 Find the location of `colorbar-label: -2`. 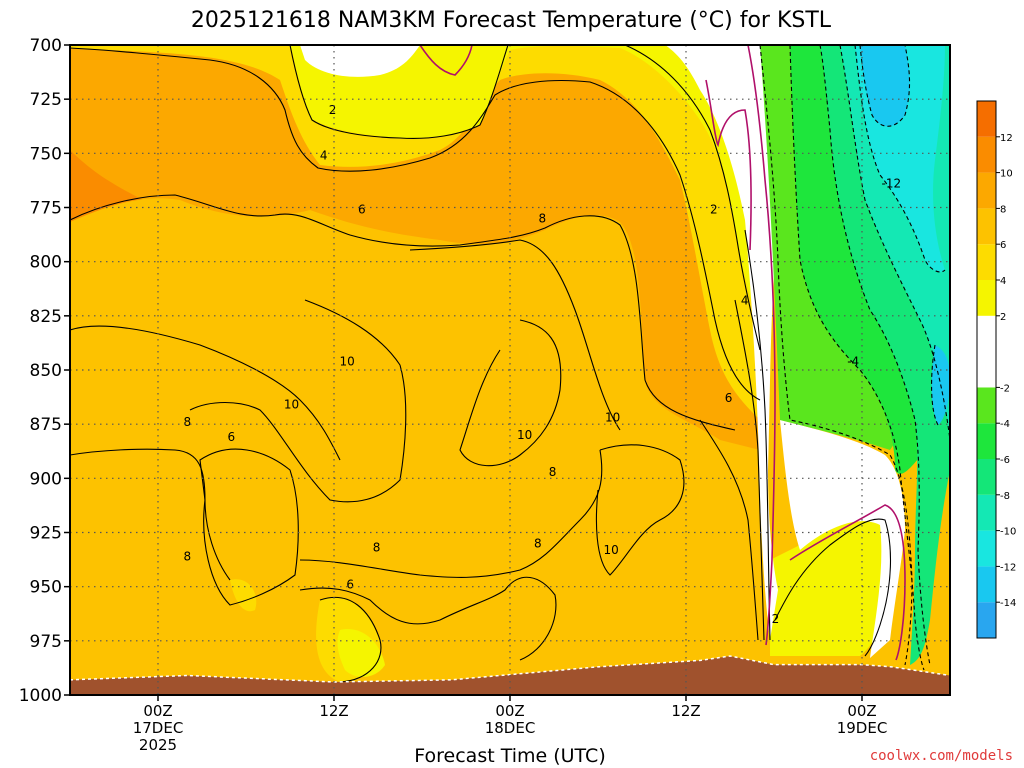

colorbar-label: -2 is located at coordinates (1005, 388).